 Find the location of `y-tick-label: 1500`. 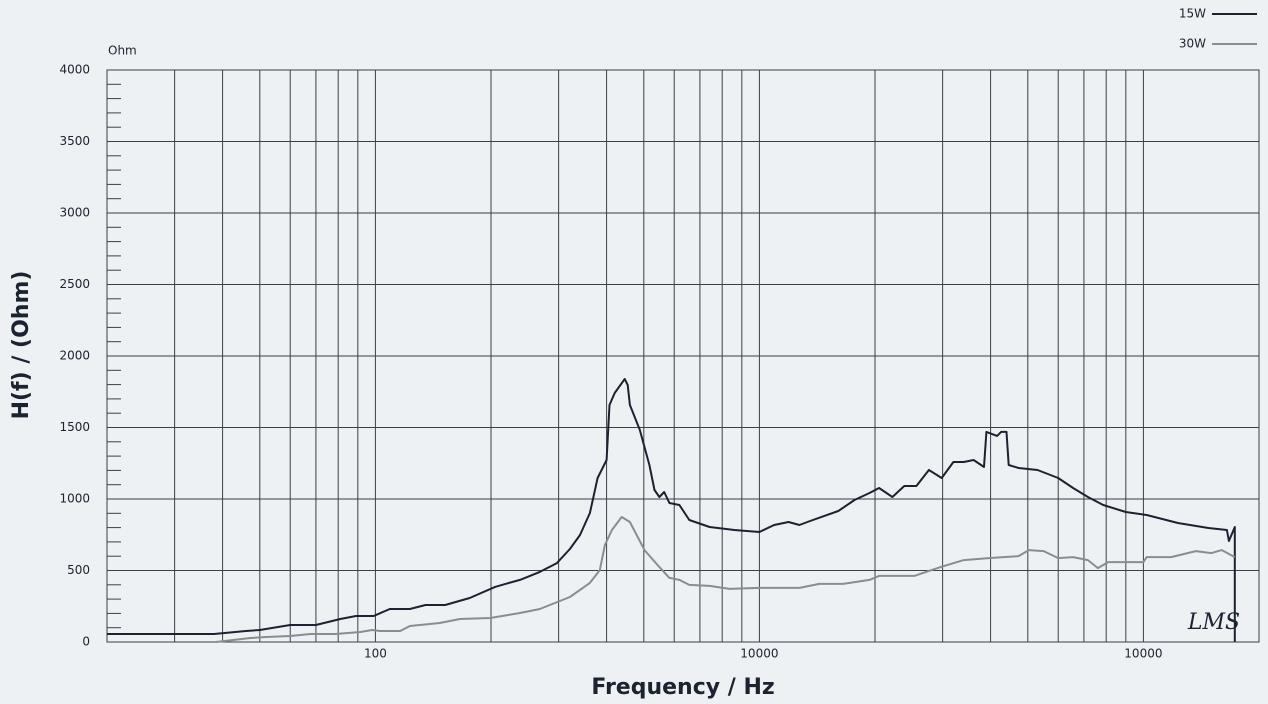

y-tick-label: 1500 is located at coordinates (74, 427).